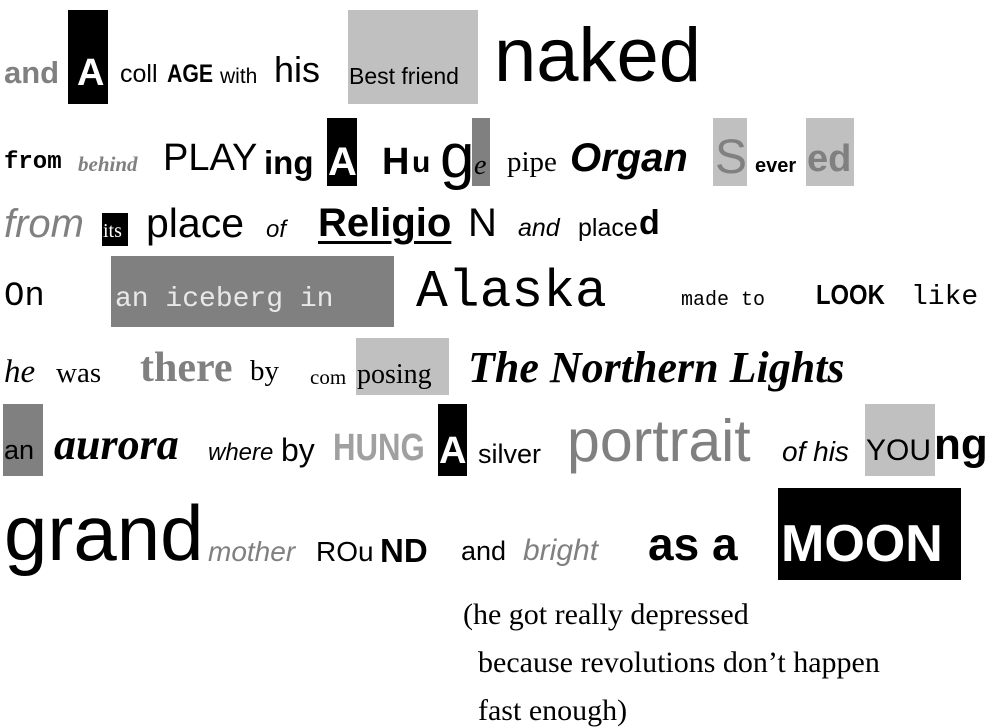 The image size is (997, 728). I want to click on word-alaska: Alaska, so click(511, 292).